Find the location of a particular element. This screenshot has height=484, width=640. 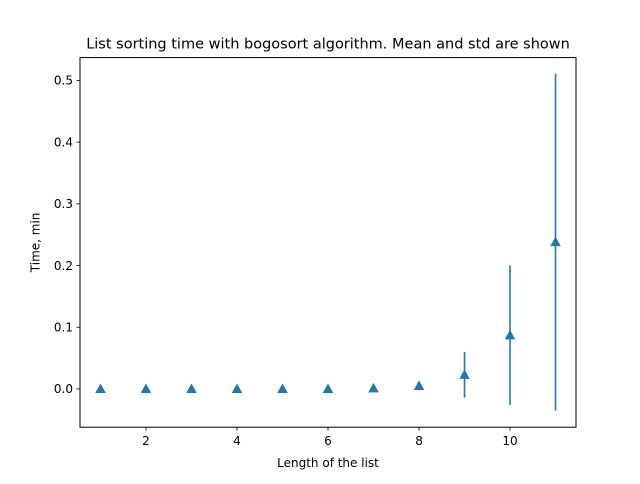

x-tick-label-4: 4 is located at coordinates (237, 441).